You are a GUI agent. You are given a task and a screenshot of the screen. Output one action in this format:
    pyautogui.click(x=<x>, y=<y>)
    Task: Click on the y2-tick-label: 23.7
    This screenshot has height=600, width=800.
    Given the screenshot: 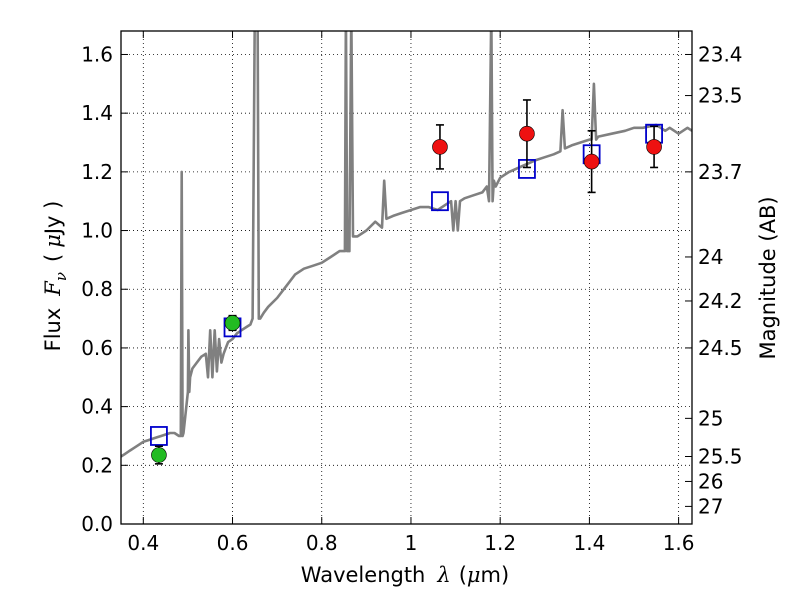 What is the action you would take?
    pyautogui.click(x=720, y=172)
    